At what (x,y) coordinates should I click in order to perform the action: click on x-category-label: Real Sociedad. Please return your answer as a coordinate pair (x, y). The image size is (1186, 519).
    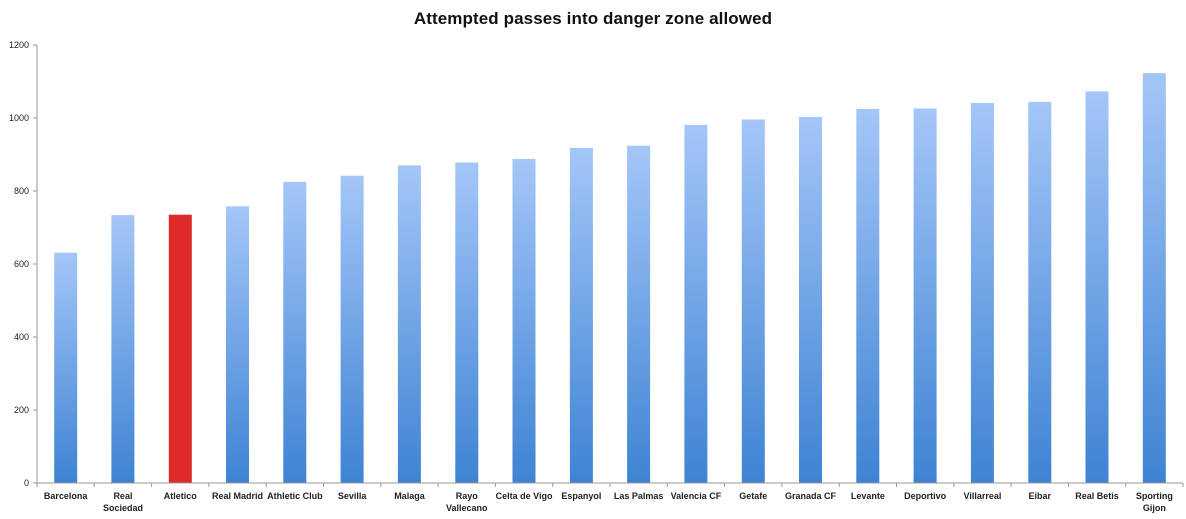
    Looking at the image, I should click on (123, 502).